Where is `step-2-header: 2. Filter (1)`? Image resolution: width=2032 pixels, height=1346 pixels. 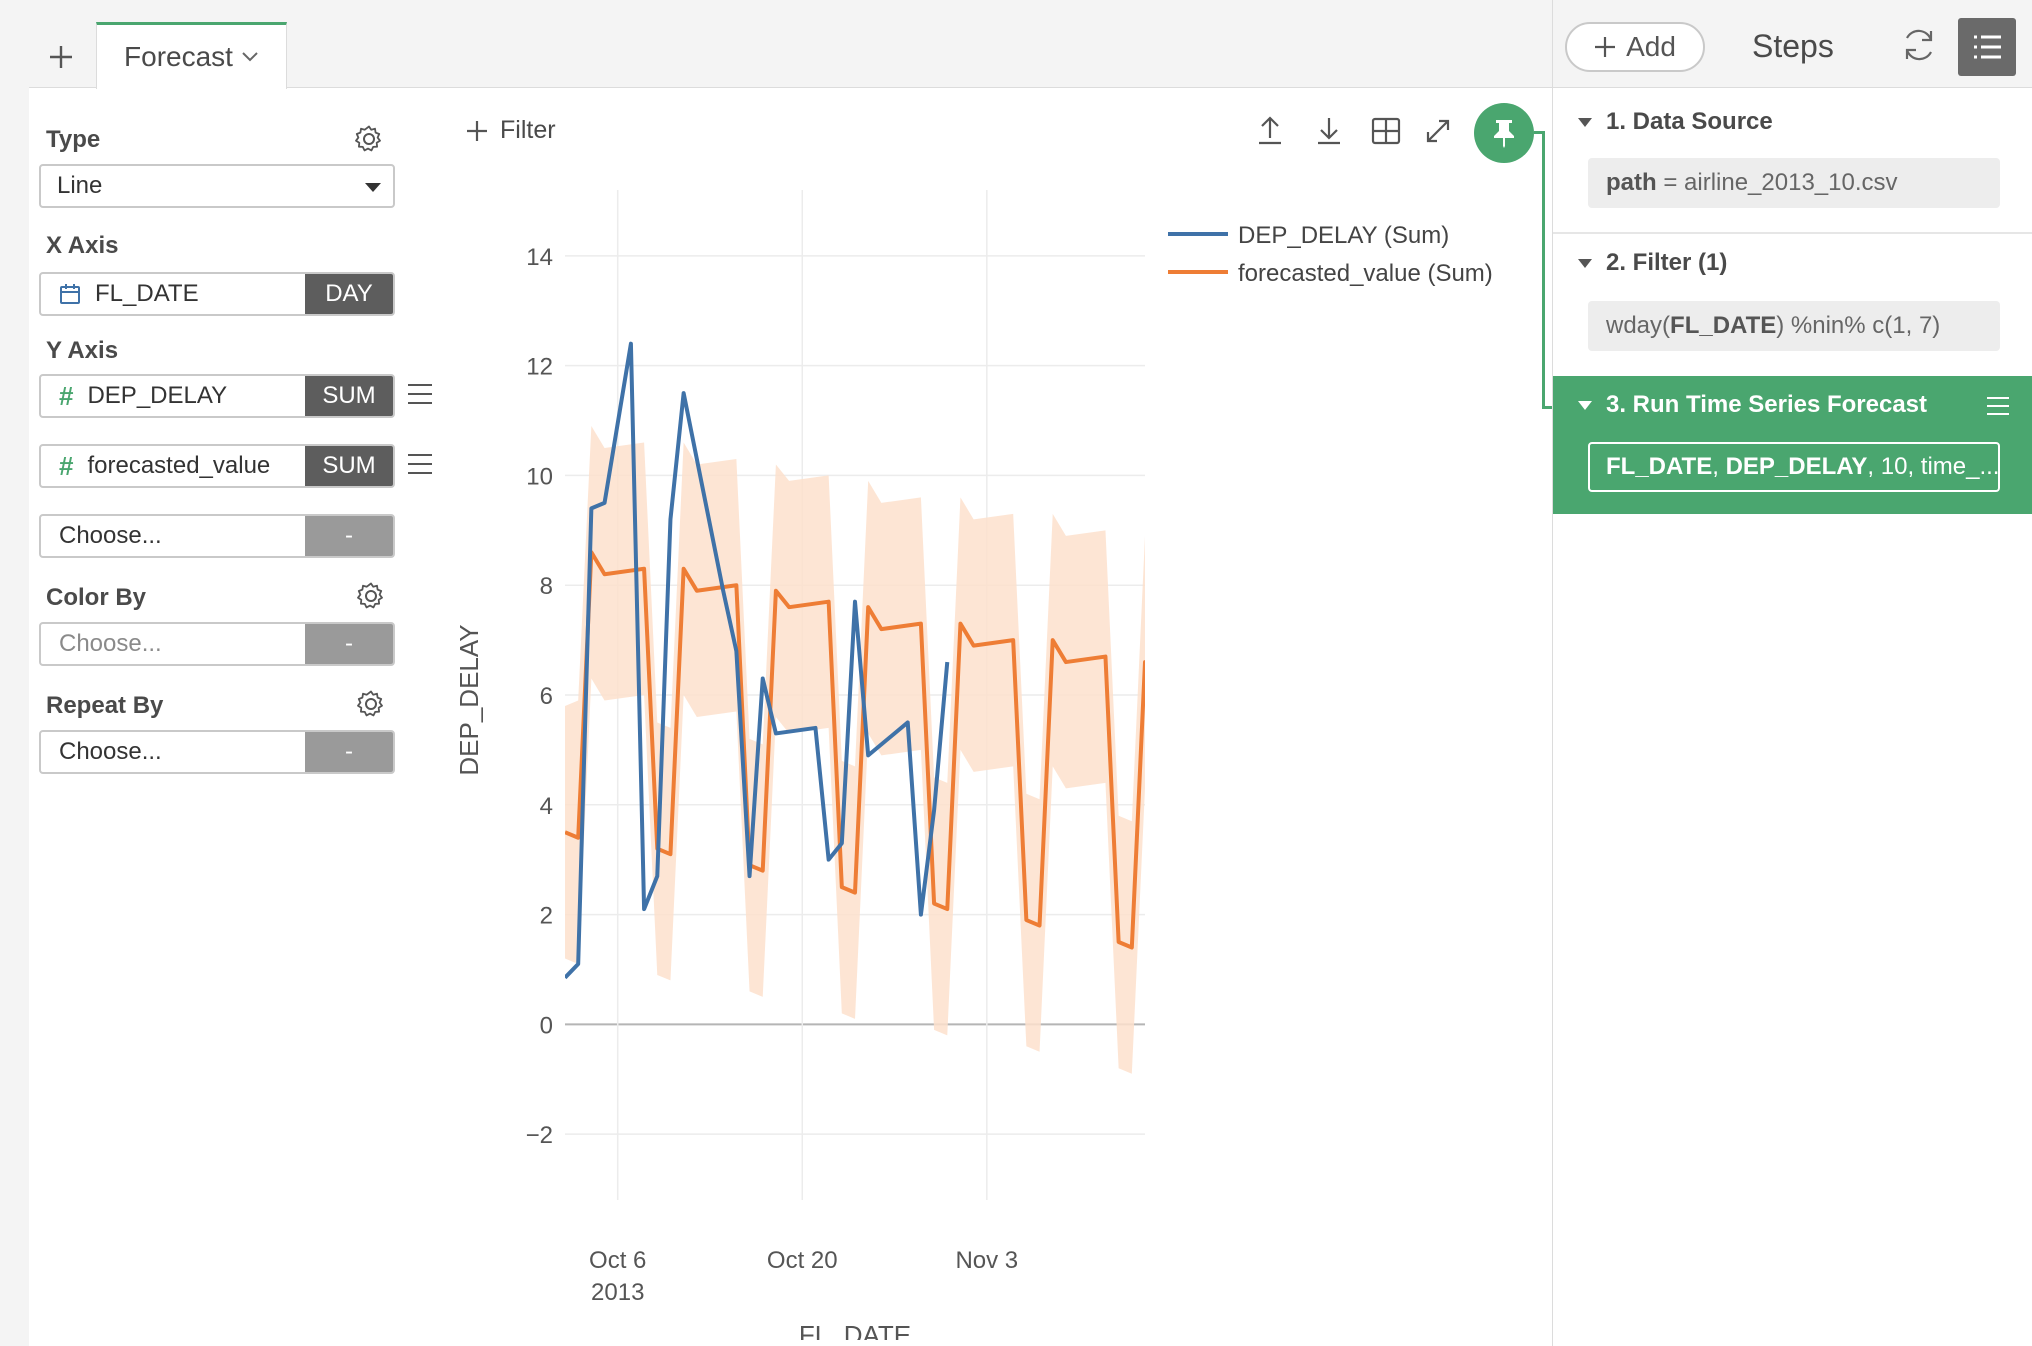 step-2-header: 2. Filter (1) is located at coordinates (1652, 263).